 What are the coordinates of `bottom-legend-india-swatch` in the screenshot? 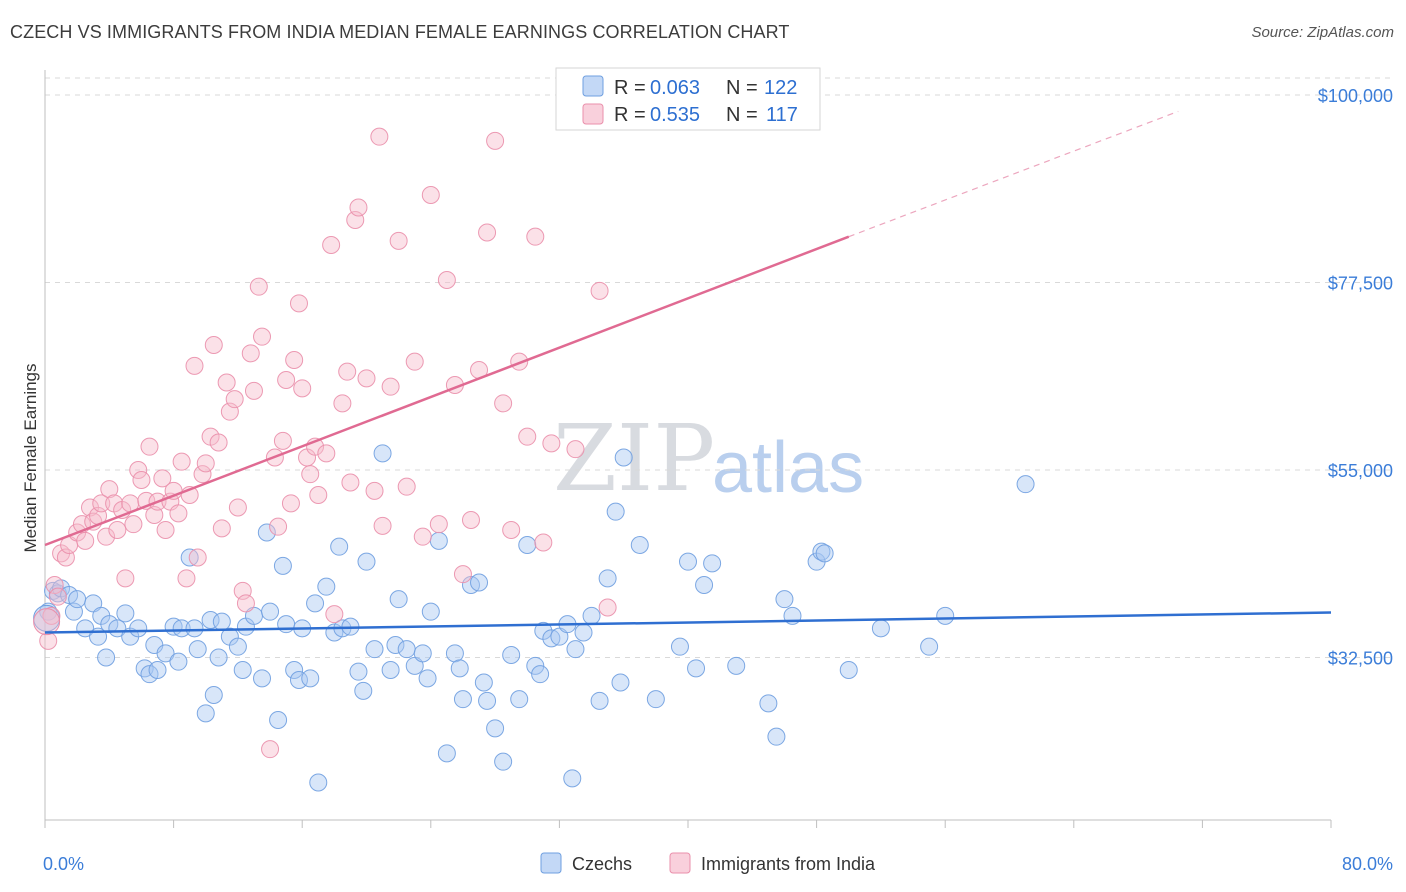 It's located at (680, 863).